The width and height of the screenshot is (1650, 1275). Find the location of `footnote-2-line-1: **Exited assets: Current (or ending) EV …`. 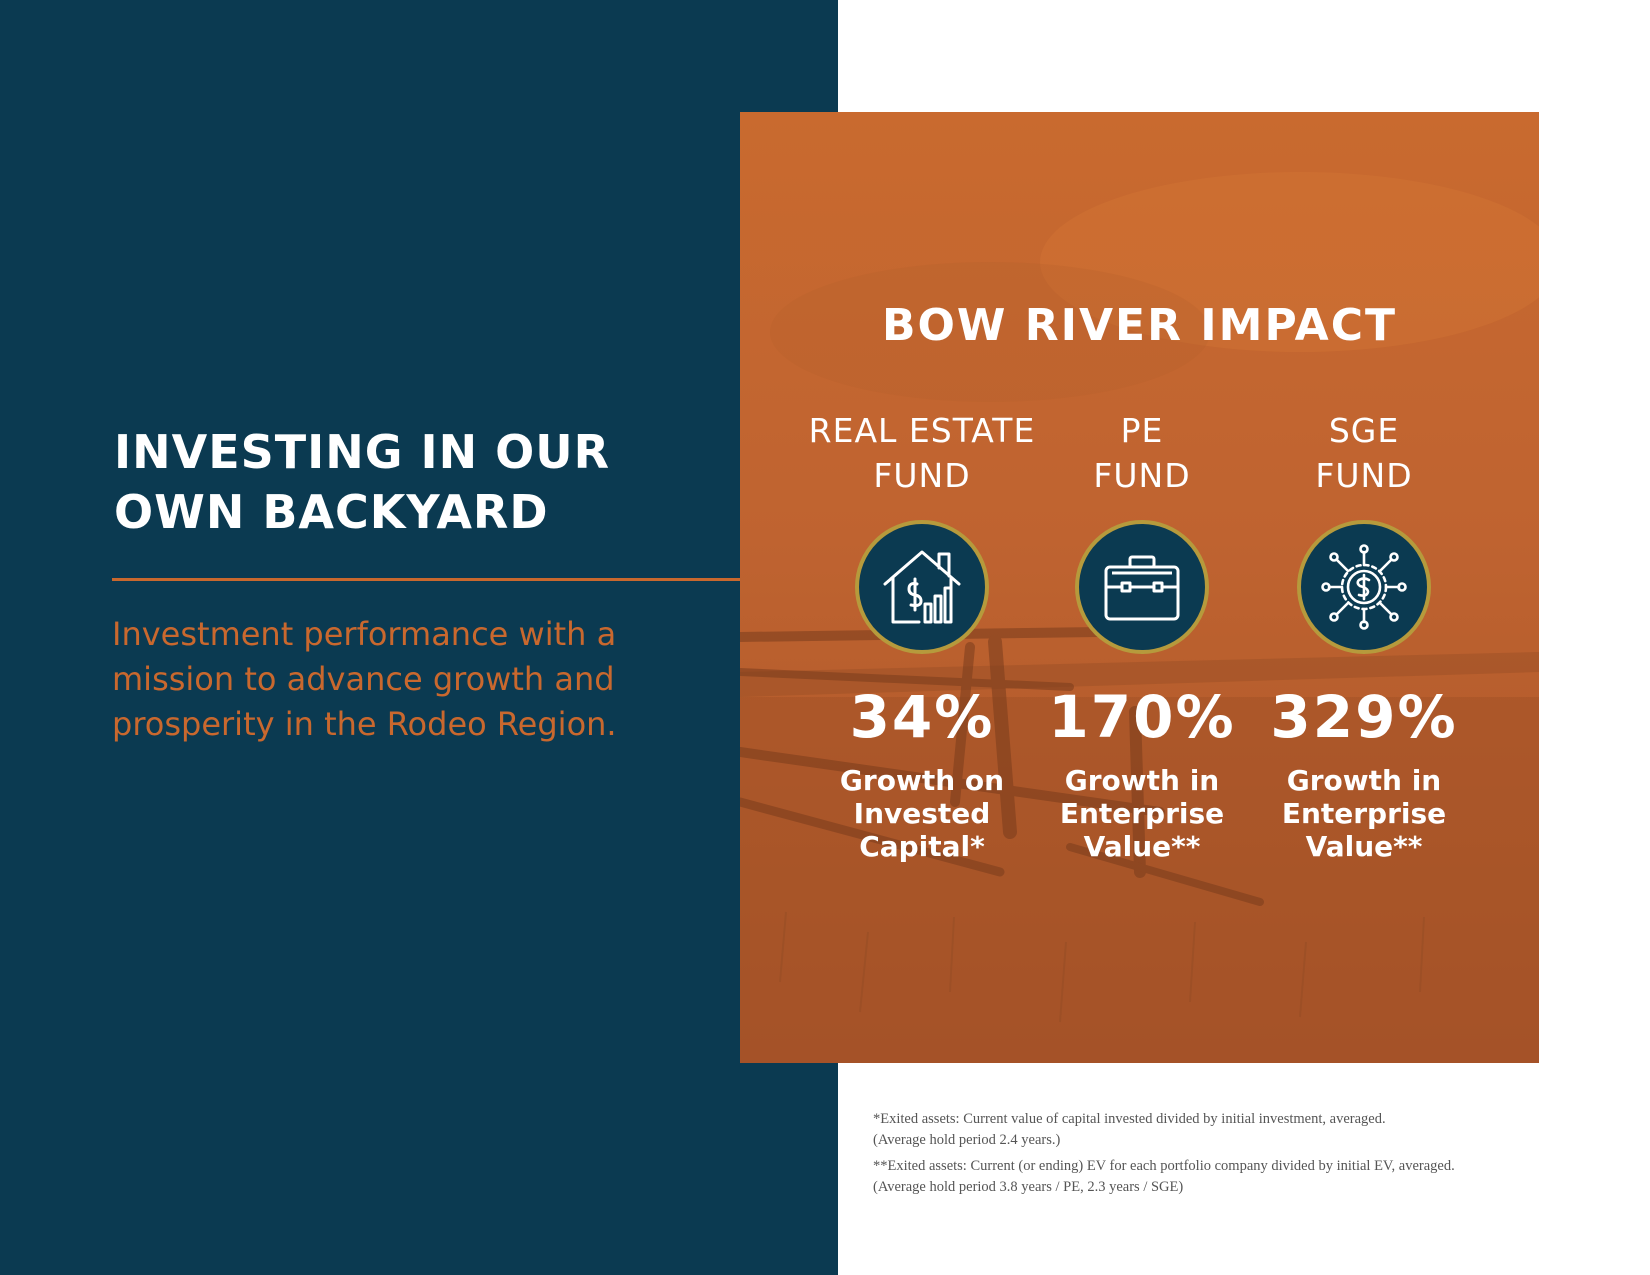

footnote-2-line-1: **Exited assets: Current (or ending) EV … is located at coordinates (1164, 1166).